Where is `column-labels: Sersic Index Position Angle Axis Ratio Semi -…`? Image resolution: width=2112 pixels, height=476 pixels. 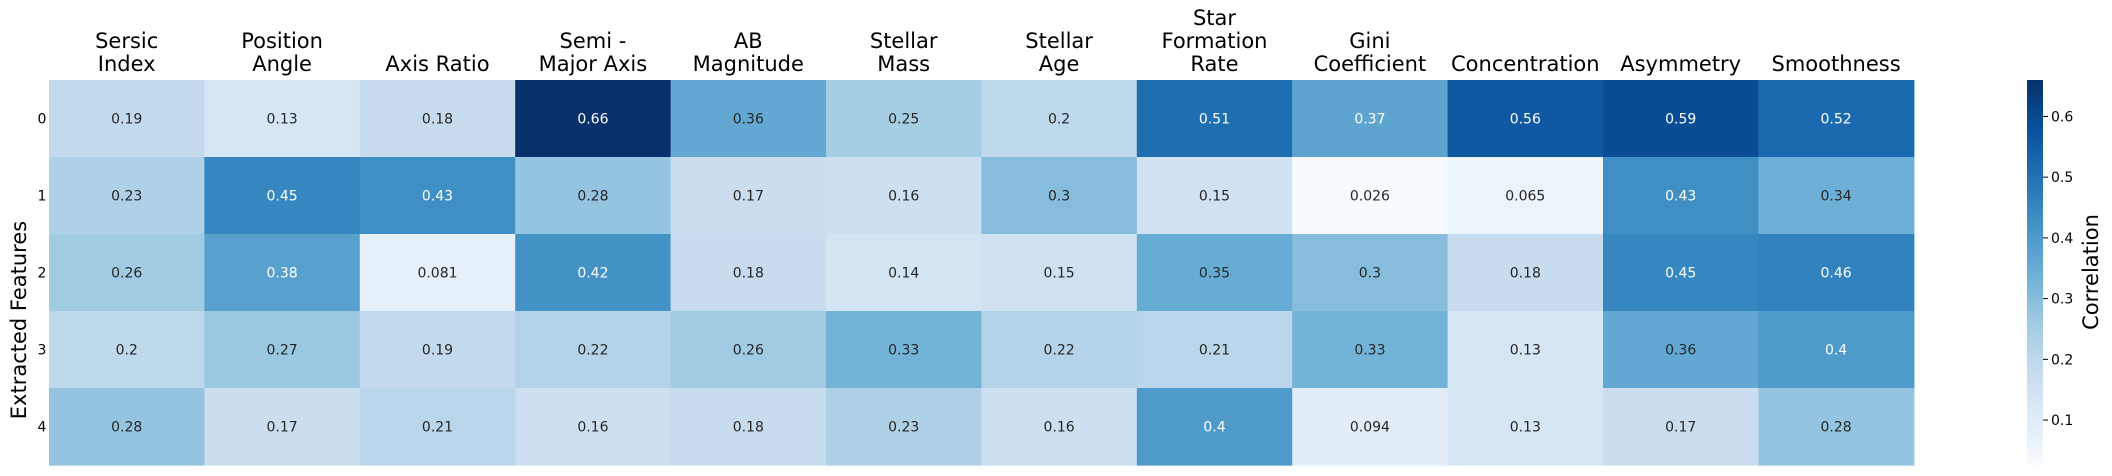
column-labels: Sersic Index Position Angle Axis Ratio Semi -… is located at coordinates (998, 41).